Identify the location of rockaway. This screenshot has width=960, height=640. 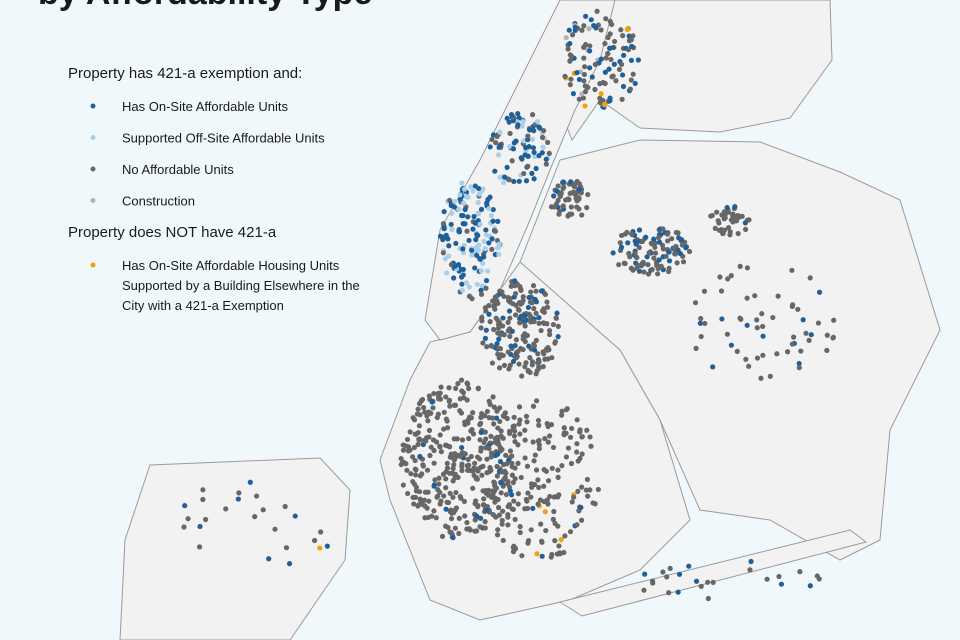
(713, 573).